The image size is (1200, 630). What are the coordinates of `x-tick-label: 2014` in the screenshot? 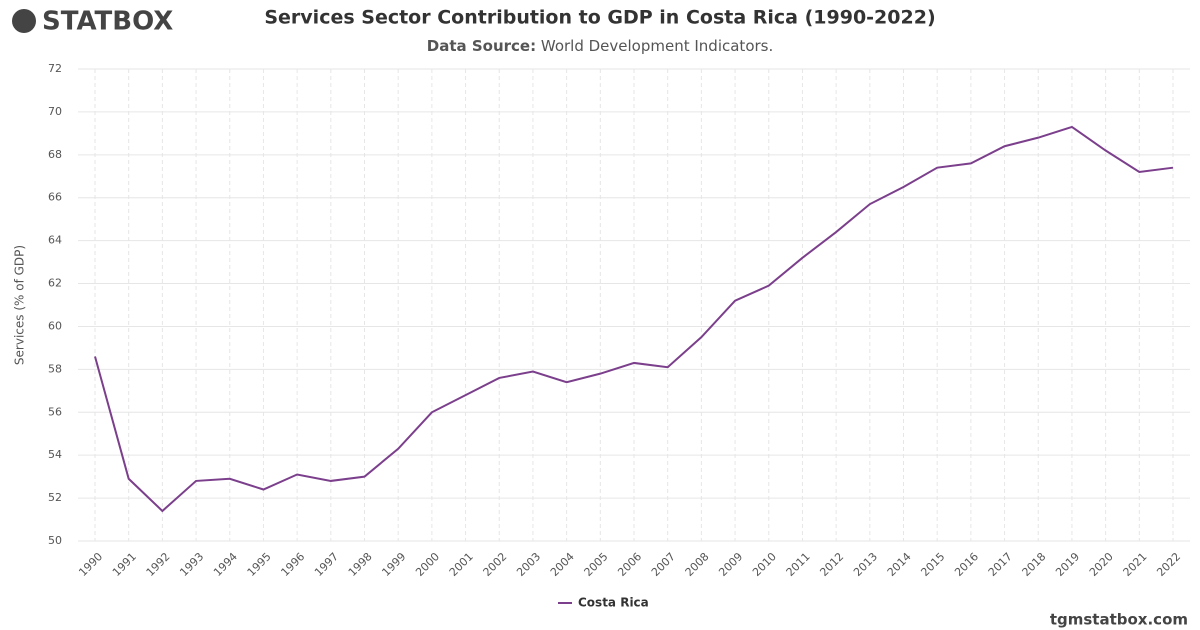 It's located at (899, 564).